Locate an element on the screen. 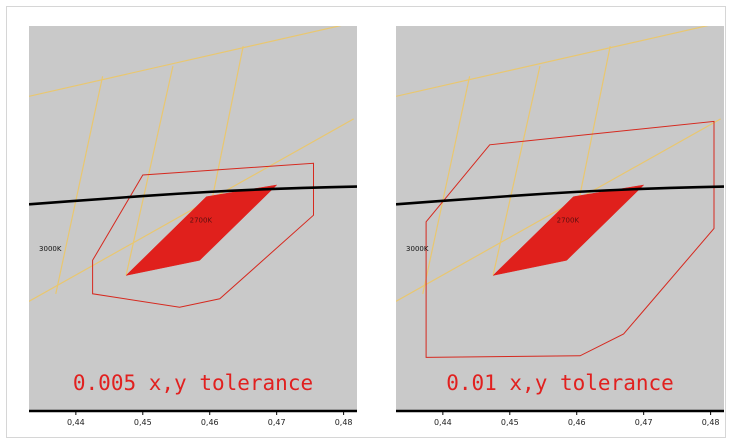  chart-caption: 0.01 x,y tolerance is located at coordinates (560, 383).